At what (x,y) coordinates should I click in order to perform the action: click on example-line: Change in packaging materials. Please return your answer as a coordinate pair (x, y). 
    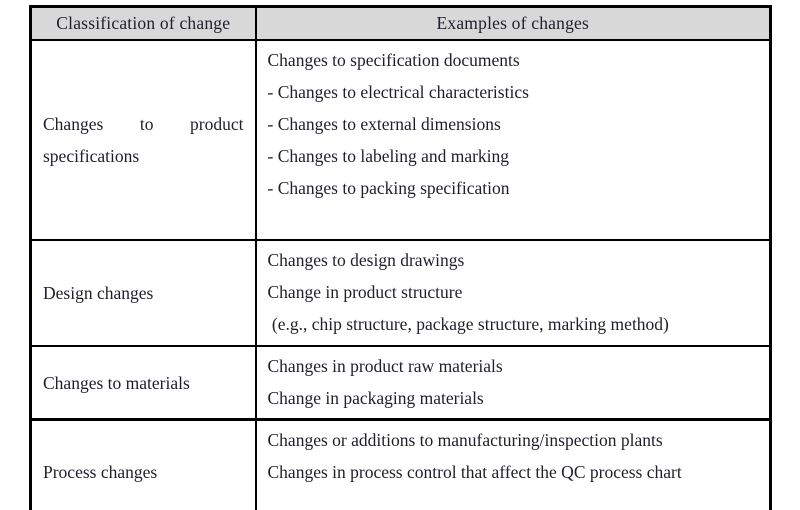
    Looking at the image, I should click on (375, 398).